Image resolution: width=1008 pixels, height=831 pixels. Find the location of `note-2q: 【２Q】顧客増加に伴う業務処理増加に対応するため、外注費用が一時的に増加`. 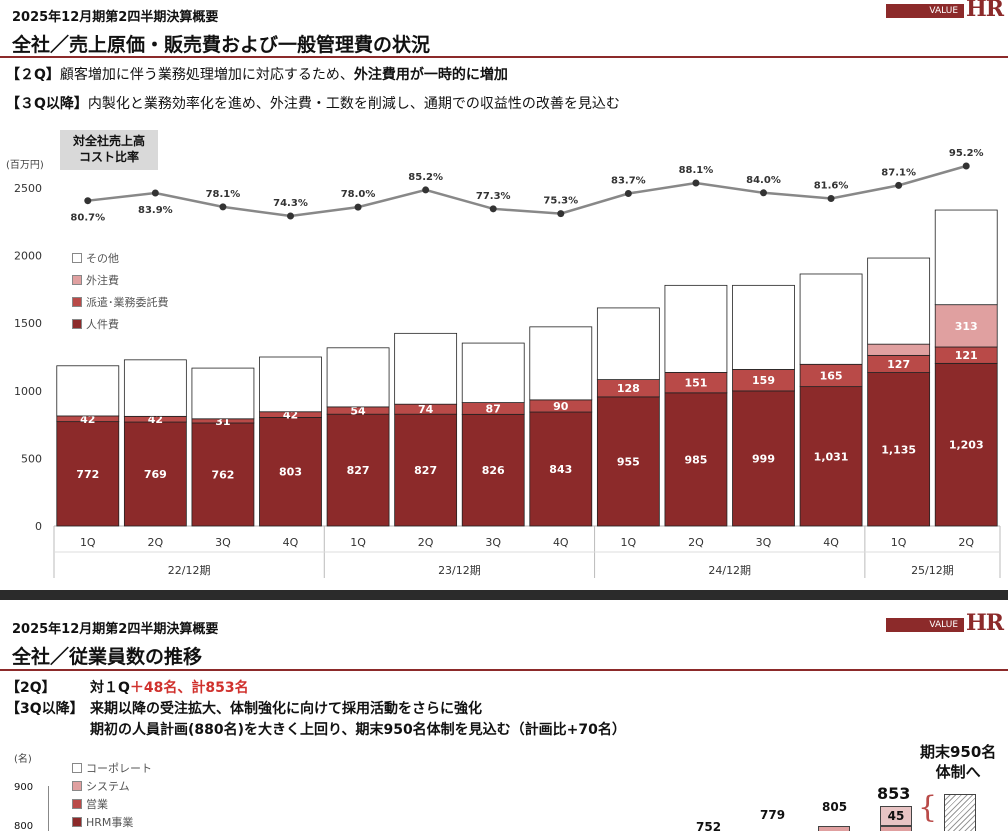

note-2q: 【２Q】顧客増加に伴う業務処理増加に対応するため、外注費用が一時的に増加 is located at coordinates (257, 74).